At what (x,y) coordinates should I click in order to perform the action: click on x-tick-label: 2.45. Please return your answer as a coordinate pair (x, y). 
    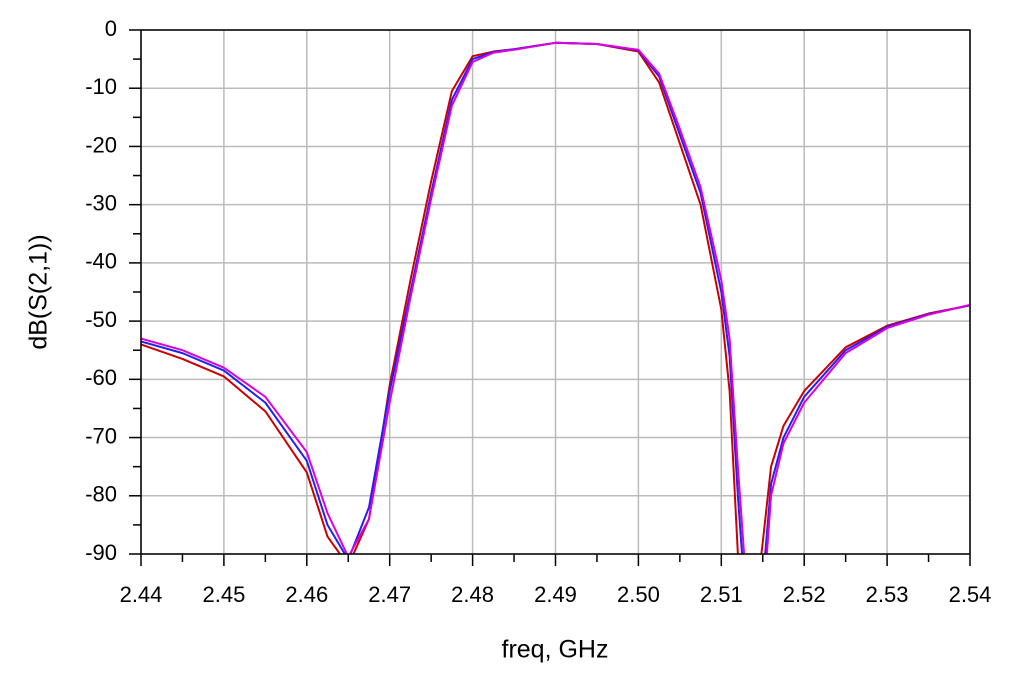
    Looking at the image, I should click on (223, 594).